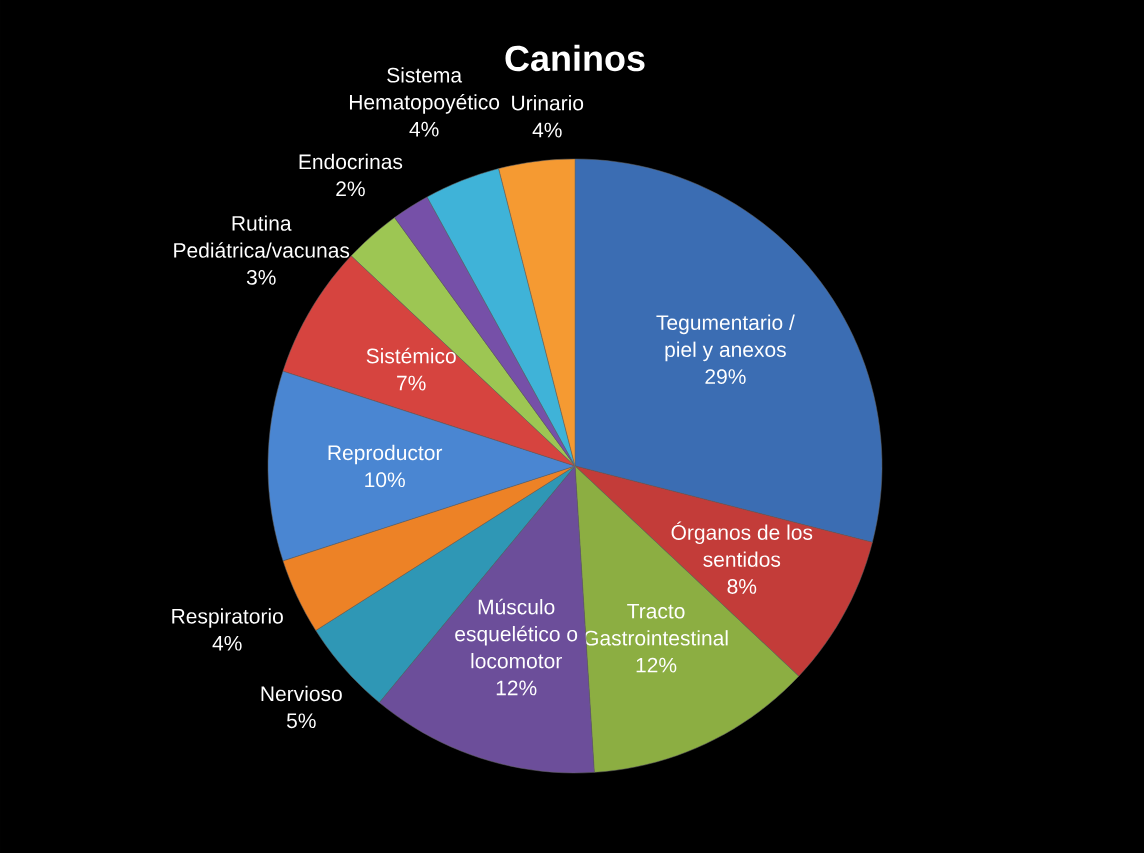  Describe the element at coordinates (301, 693) in the screenshot. I see `slice-label: Nervioso` at that location.